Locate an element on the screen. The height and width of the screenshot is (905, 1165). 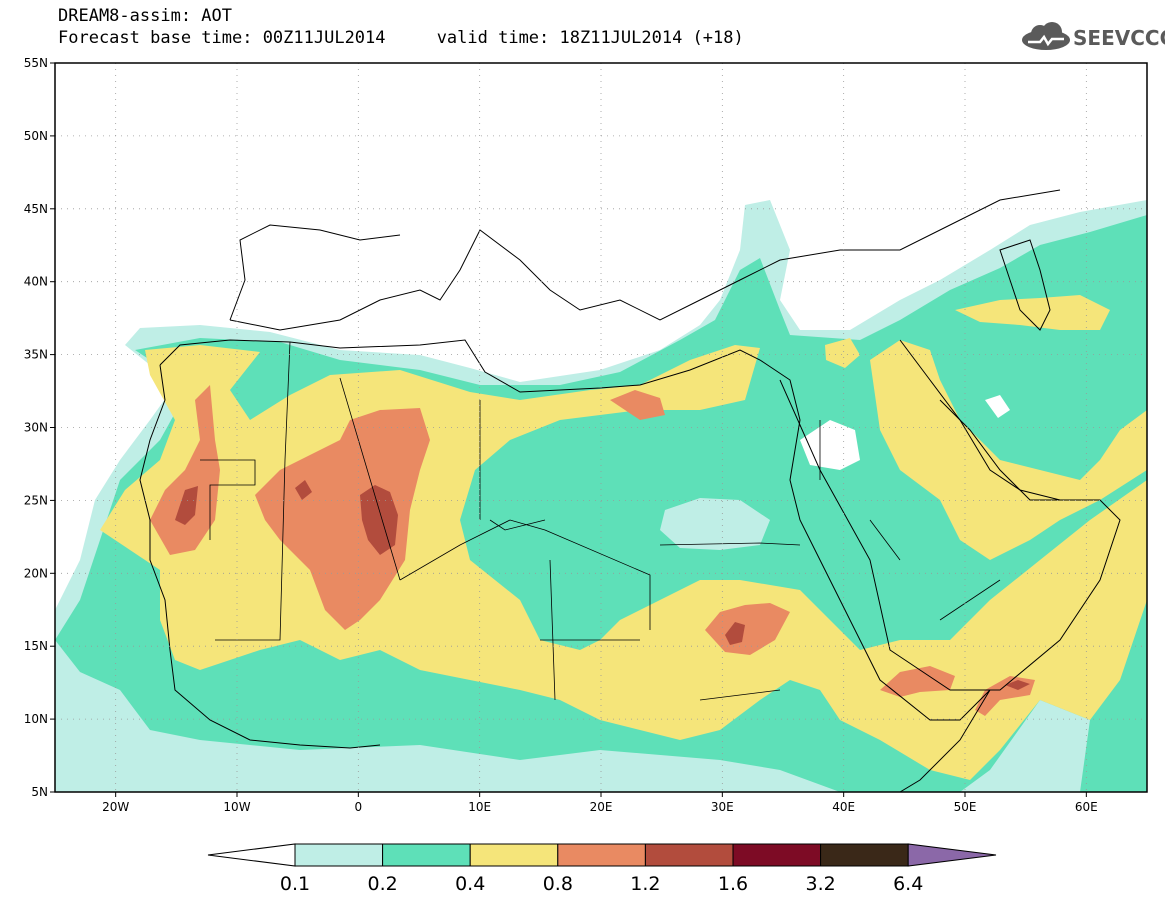
latitude-axis: 55N 50N 45N 40N 35N 30N 25N 20N 15N 10N 5N is located at coordinates (39, 427).